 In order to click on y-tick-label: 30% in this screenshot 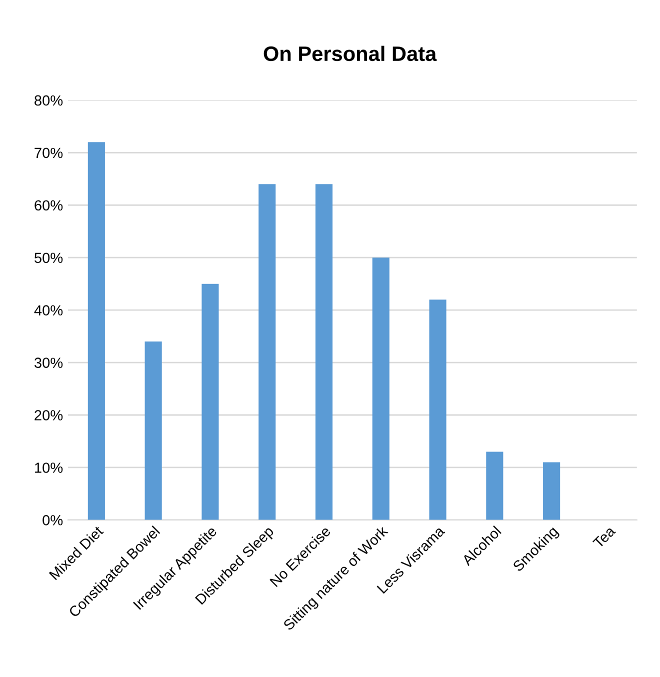, I will do `click(48, 363)`.